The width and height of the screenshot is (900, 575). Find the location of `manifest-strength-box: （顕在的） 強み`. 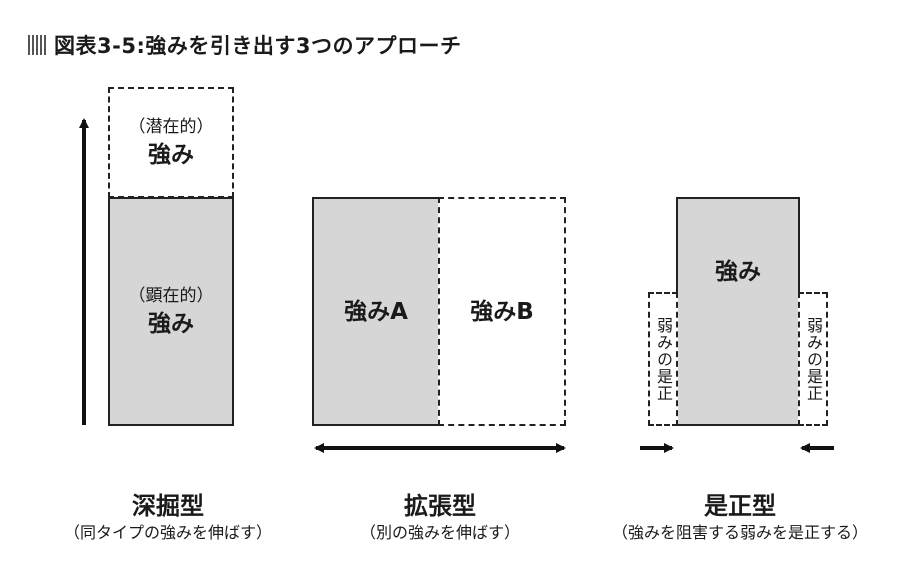

manifest-strength-box: （顕在的） 強み is located at coordinates (171, 311).